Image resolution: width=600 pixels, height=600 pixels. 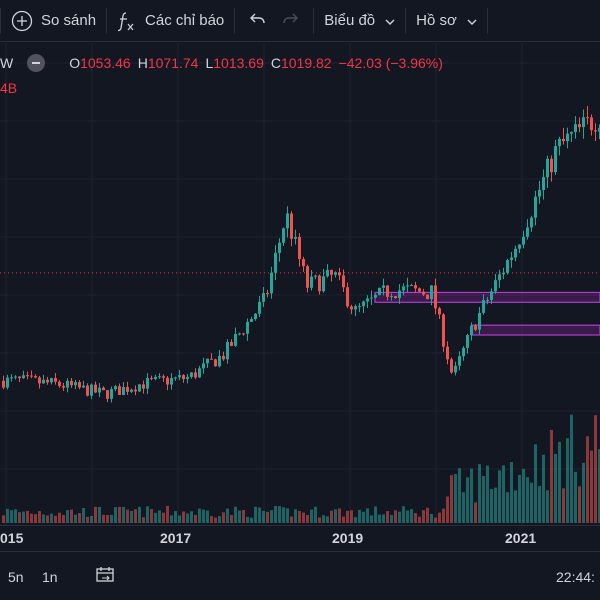 I want to click on collapse-legend-button, so click(x=36, y=63).